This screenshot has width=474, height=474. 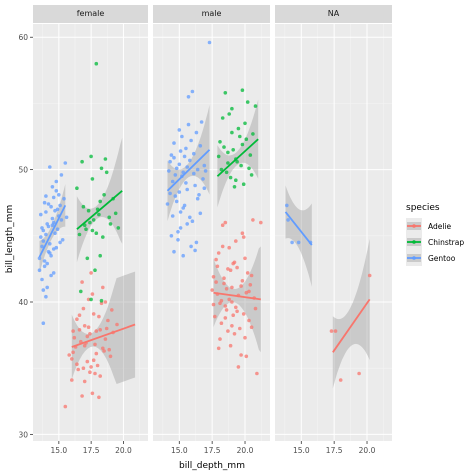 What do you see at coordinates (298, 236) in the screenshot?
I see `confidence-band-gentoo` at bounding box center [298, 236].